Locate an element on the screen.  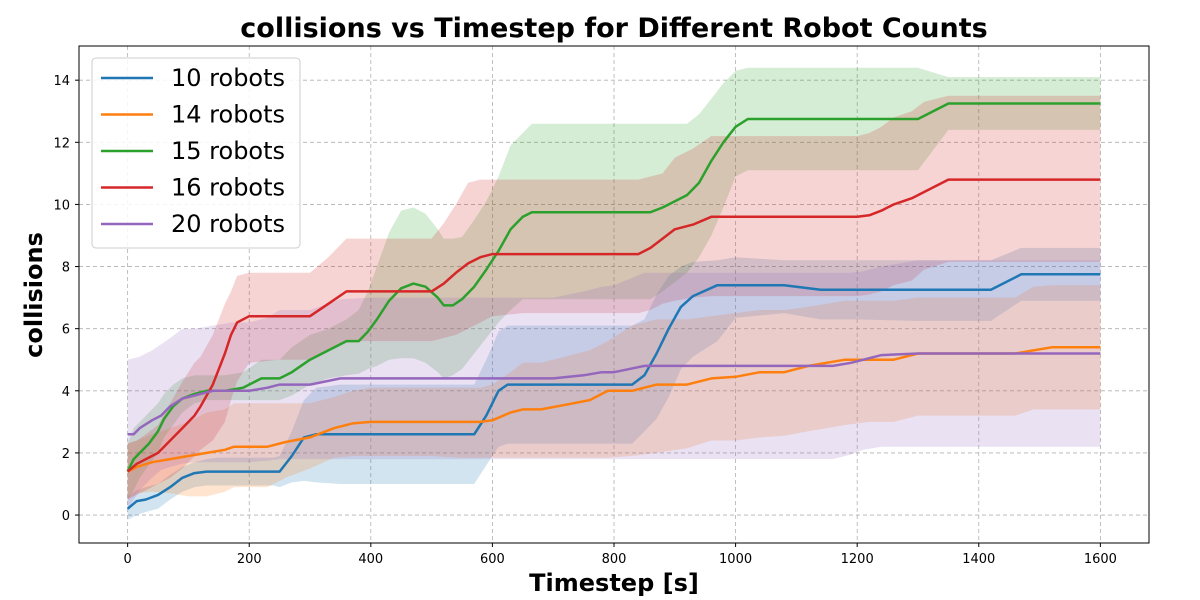
x-tick-label: 1000 is located at coordinates (735, 559).